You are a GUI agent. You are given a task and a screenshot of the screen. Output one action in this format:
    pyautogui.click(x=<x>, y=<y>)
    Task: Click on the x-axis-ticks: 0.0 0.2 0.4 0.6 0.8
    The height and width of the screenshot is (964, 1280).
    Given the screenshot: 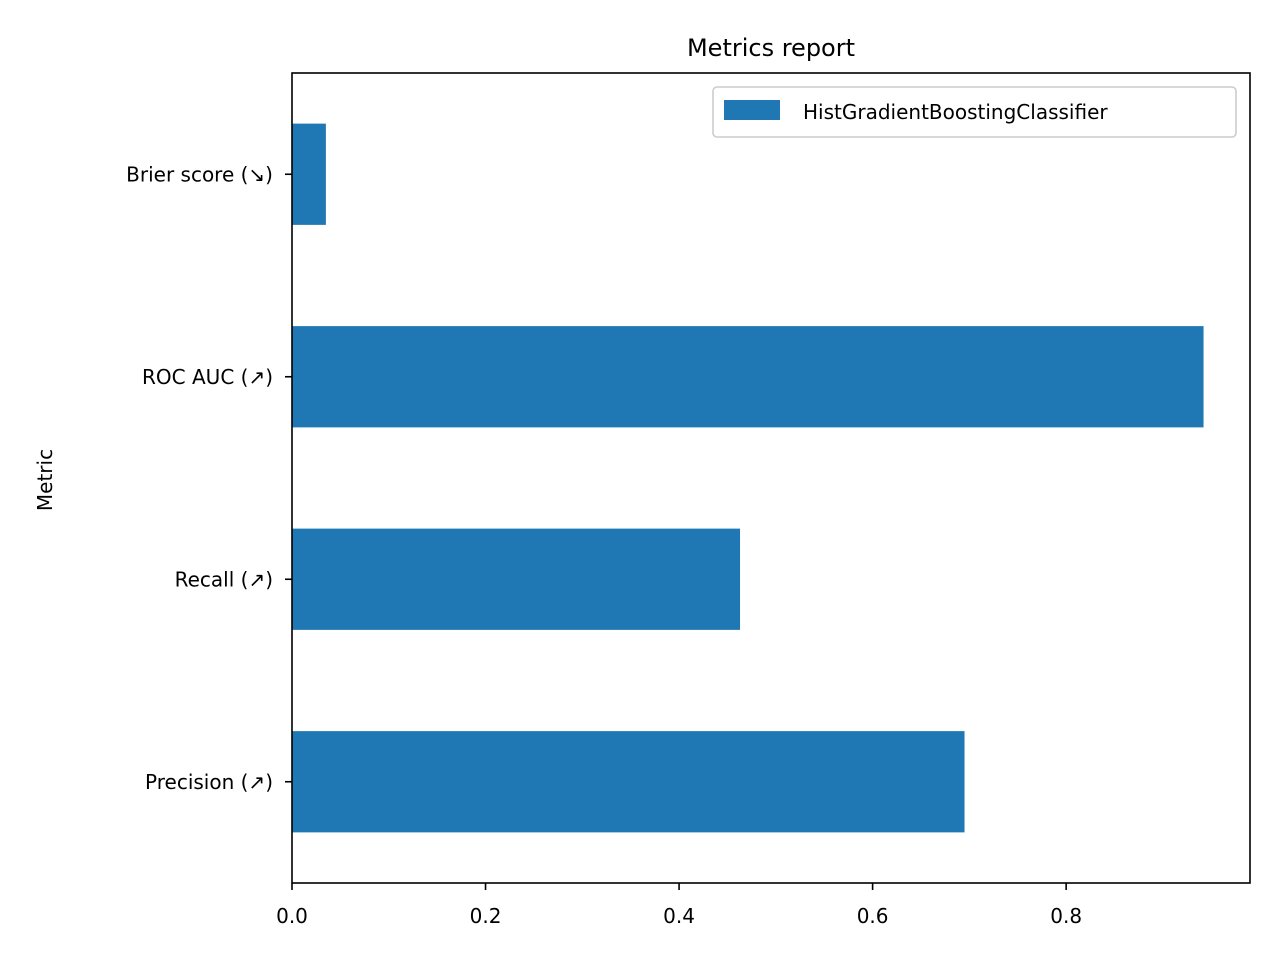 What is the action you would take?
    pyautogui.click(x=679, y=905)
    